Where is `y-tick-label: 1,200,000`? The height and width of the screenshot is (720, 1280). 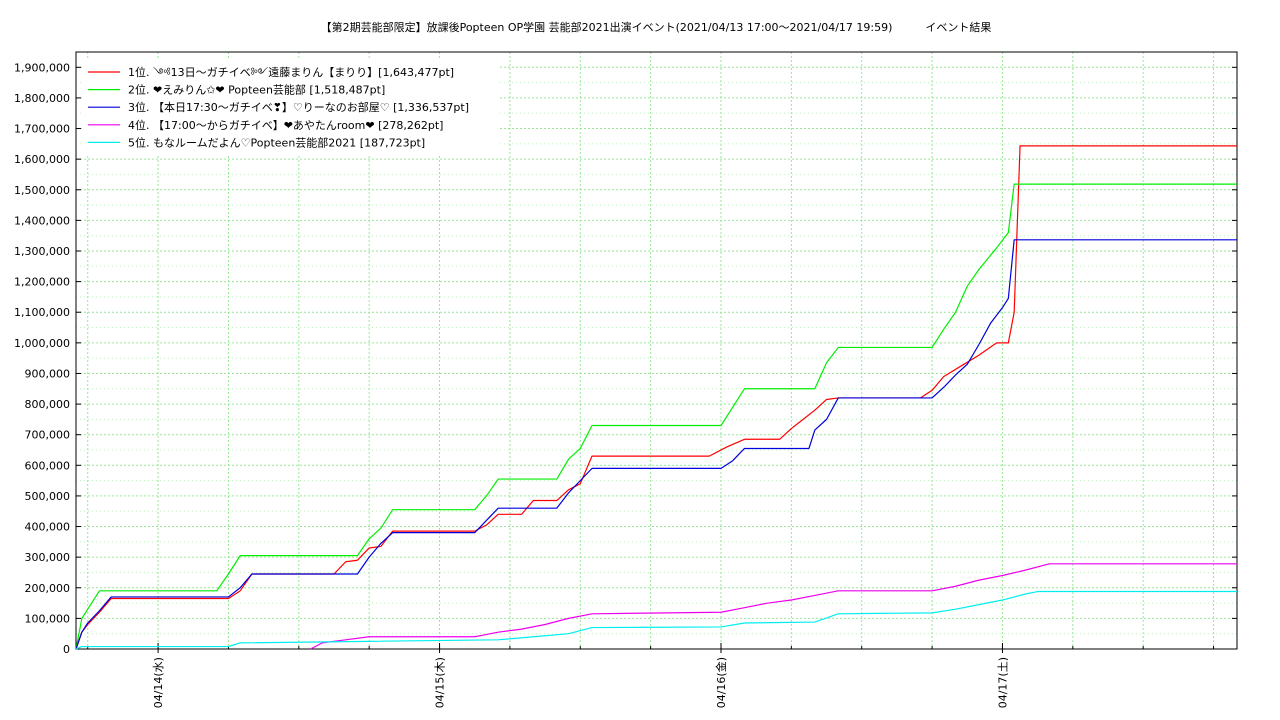
y-tick-label: 1,200,000 is located at coordinates (42, 282).